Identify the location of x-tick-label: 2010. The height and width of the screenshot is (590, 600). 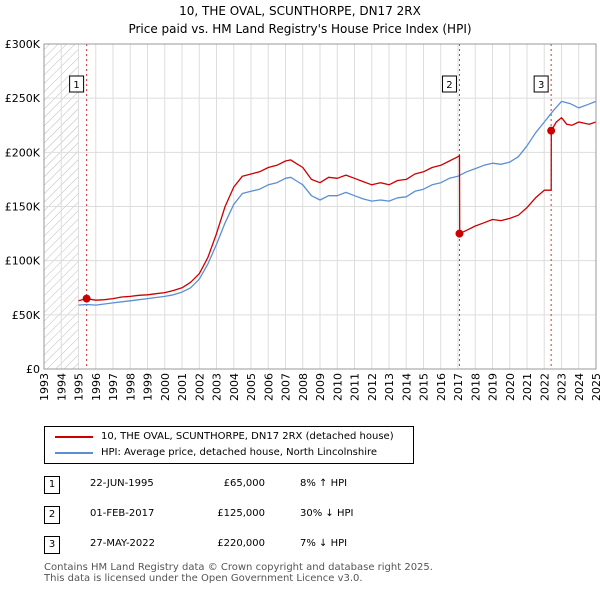
(337, 387).